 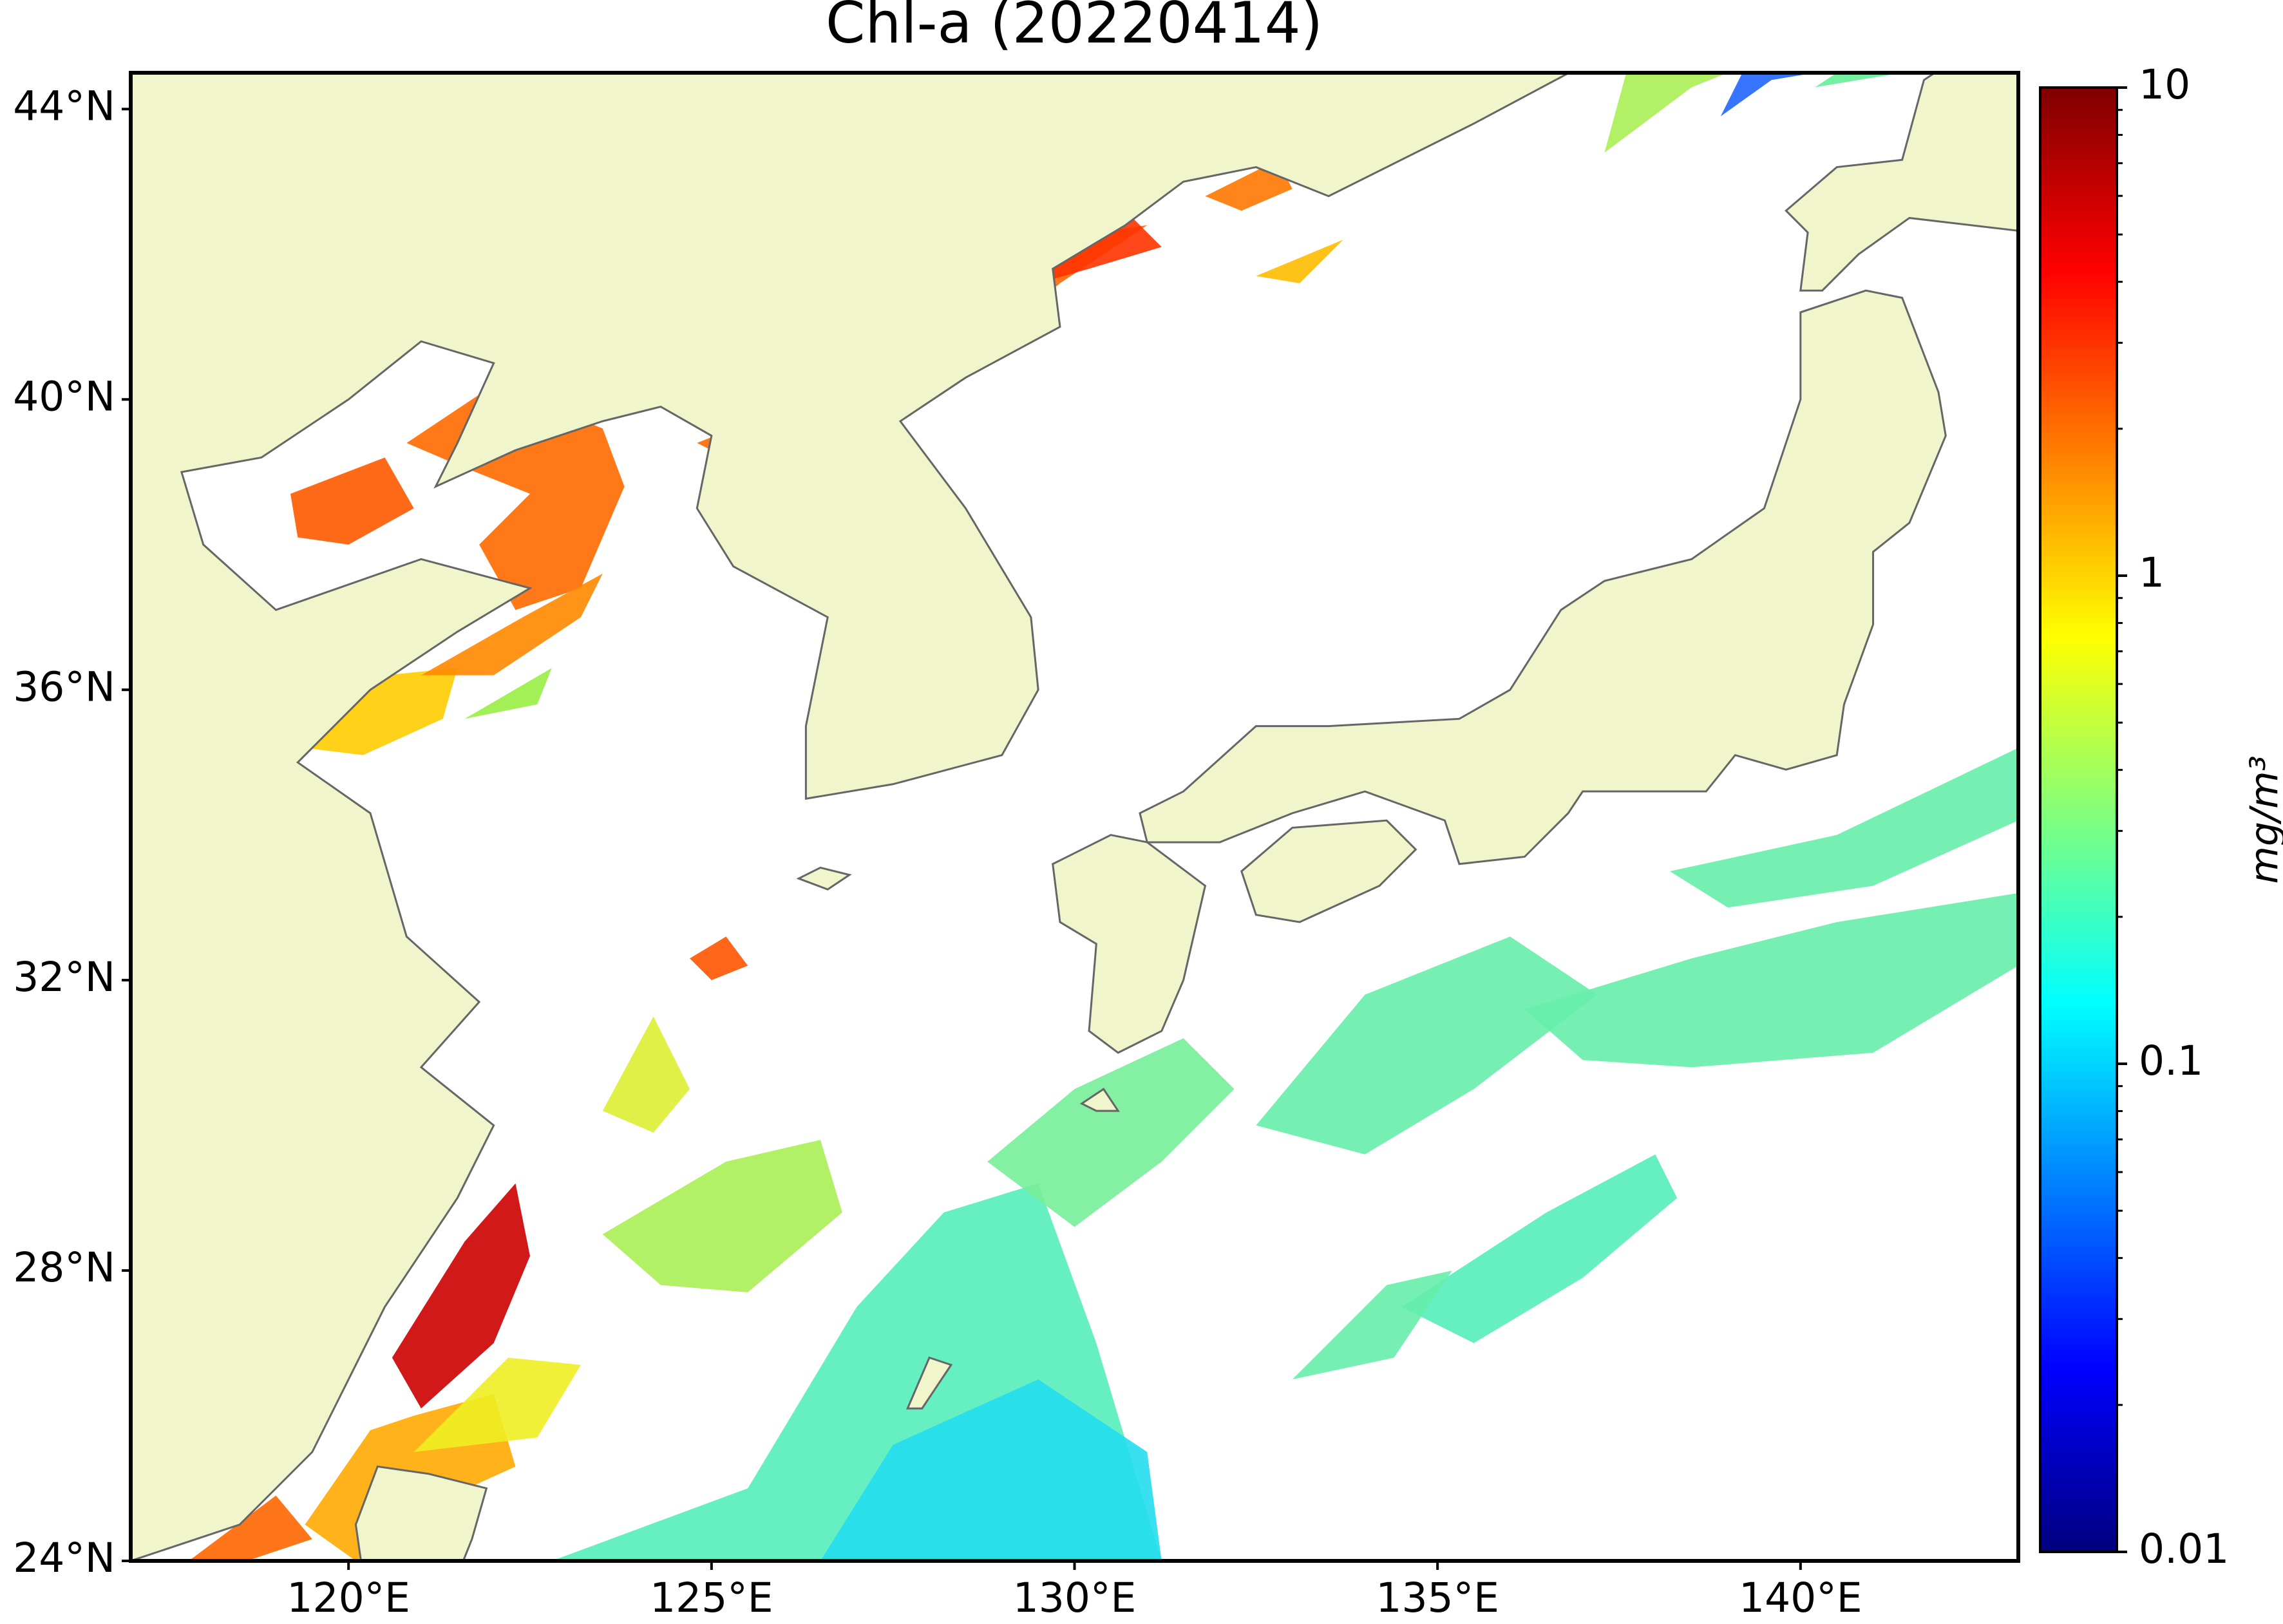 I want to click on colorbar-tick-label: 0.1, so click(x=2171, y=1060).